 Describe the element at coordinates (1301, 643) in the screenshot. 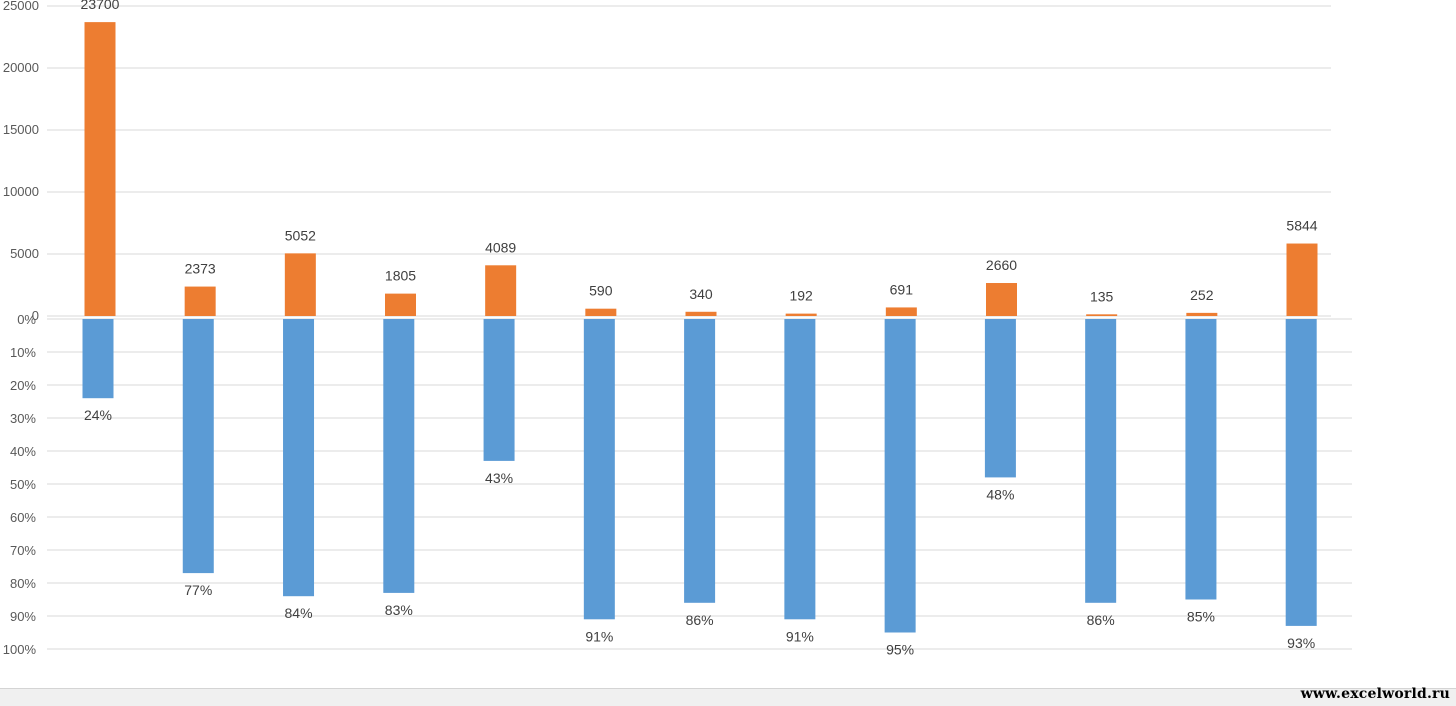

I see `lower-bar-data-label: 93%` at that location.